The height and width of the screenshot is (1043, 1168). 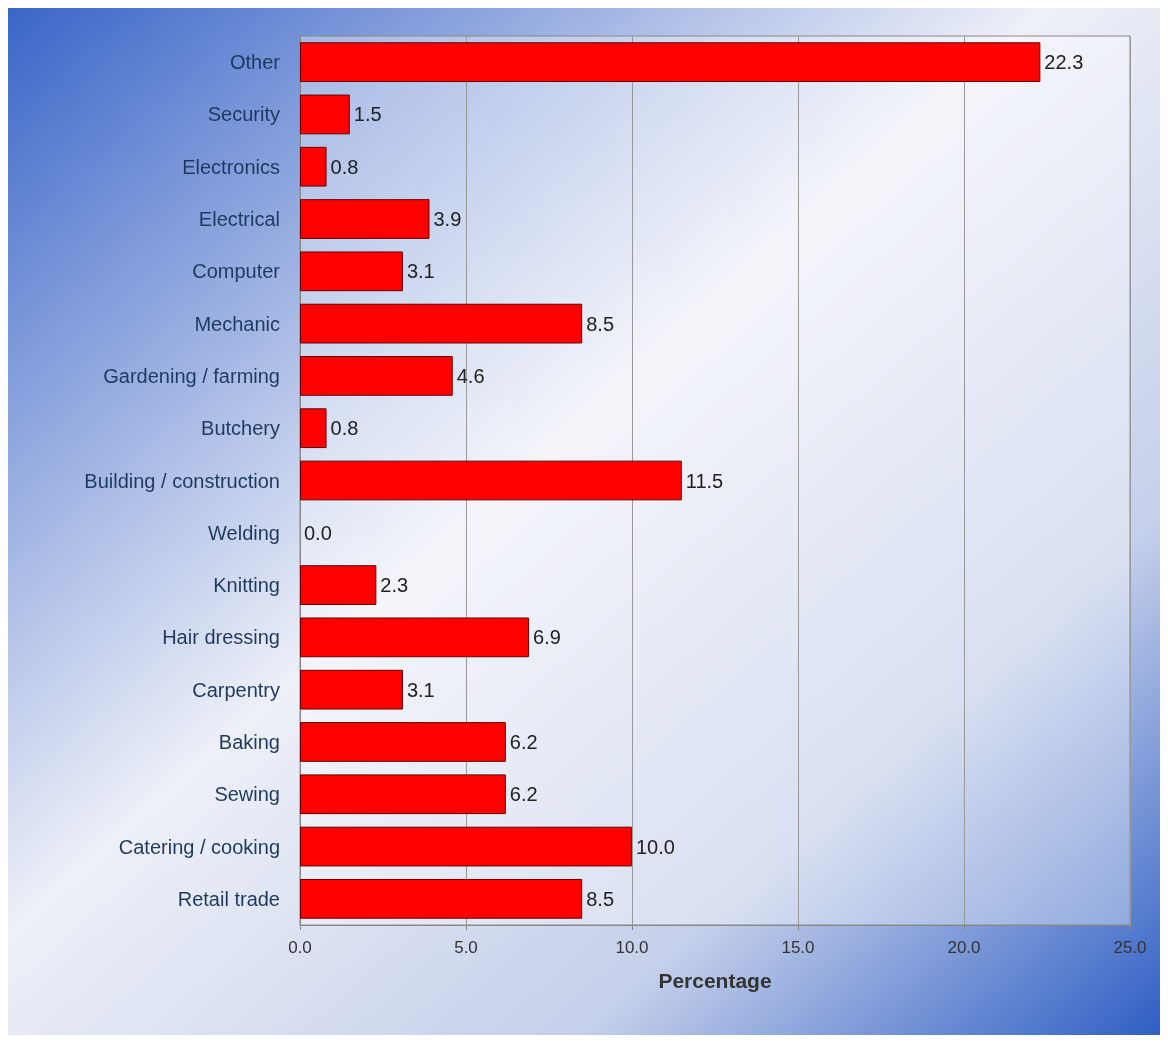 What do you see at coordinates (300, 947) in the screenshot?
I see `x-tick-label: 0.0` at bounding box center [300, 947].